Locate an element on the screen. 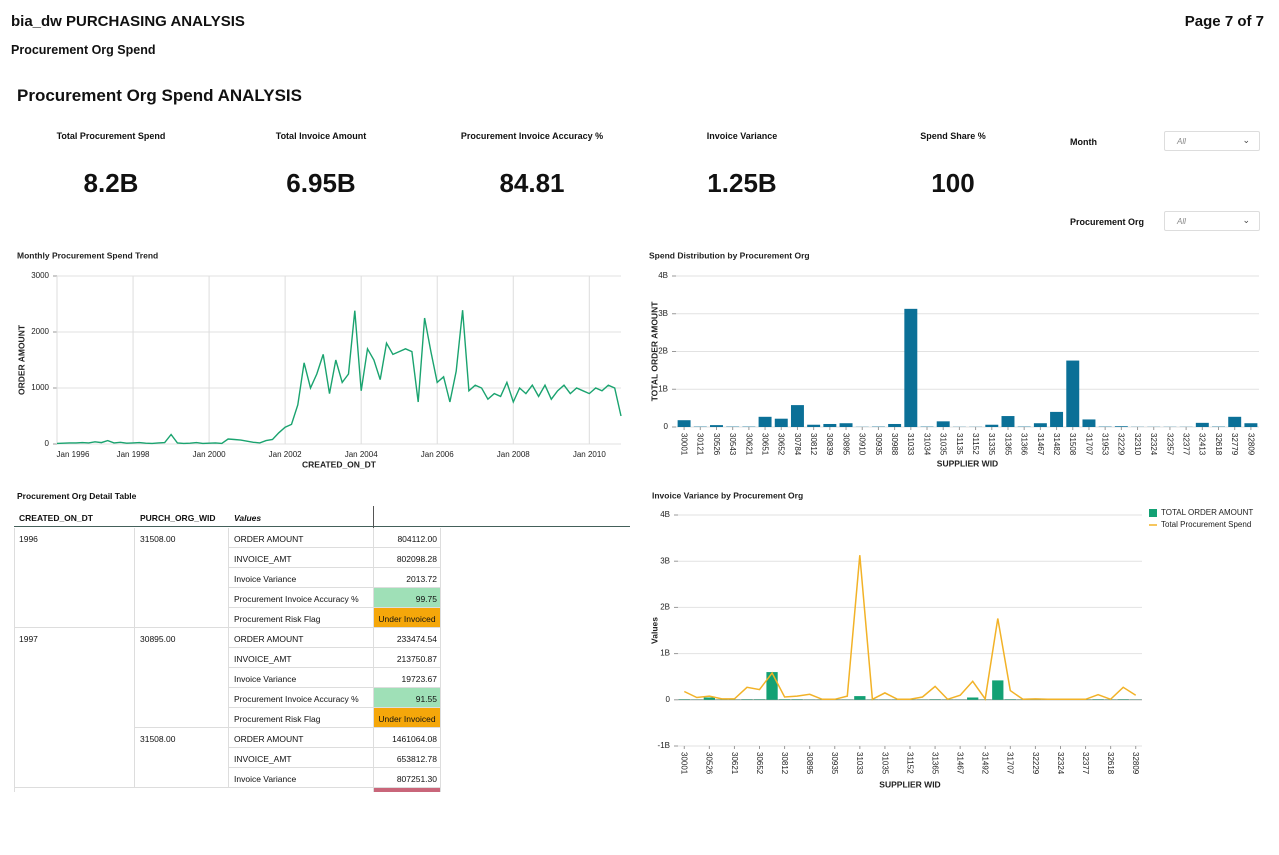  y-axis-title: Values is located at coordinates (654, 630).